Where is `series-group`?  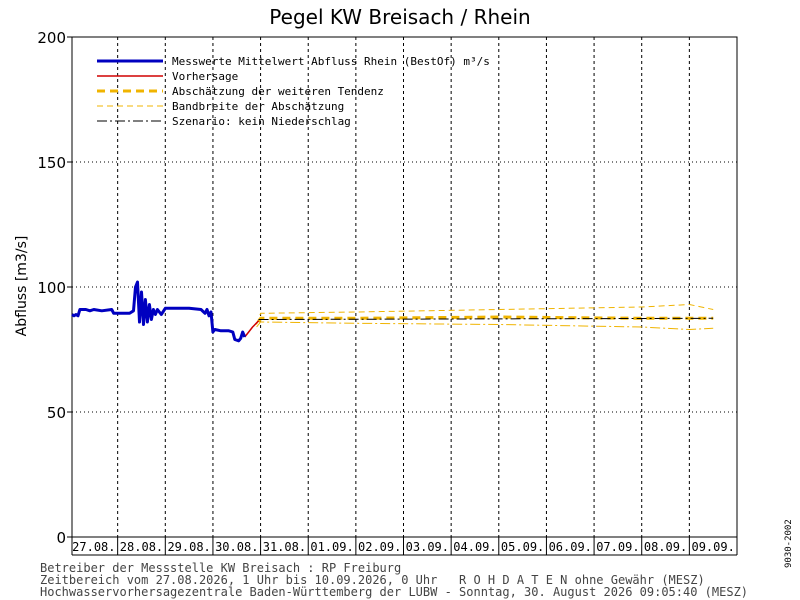
series-group is located at coordinates (392, 311).